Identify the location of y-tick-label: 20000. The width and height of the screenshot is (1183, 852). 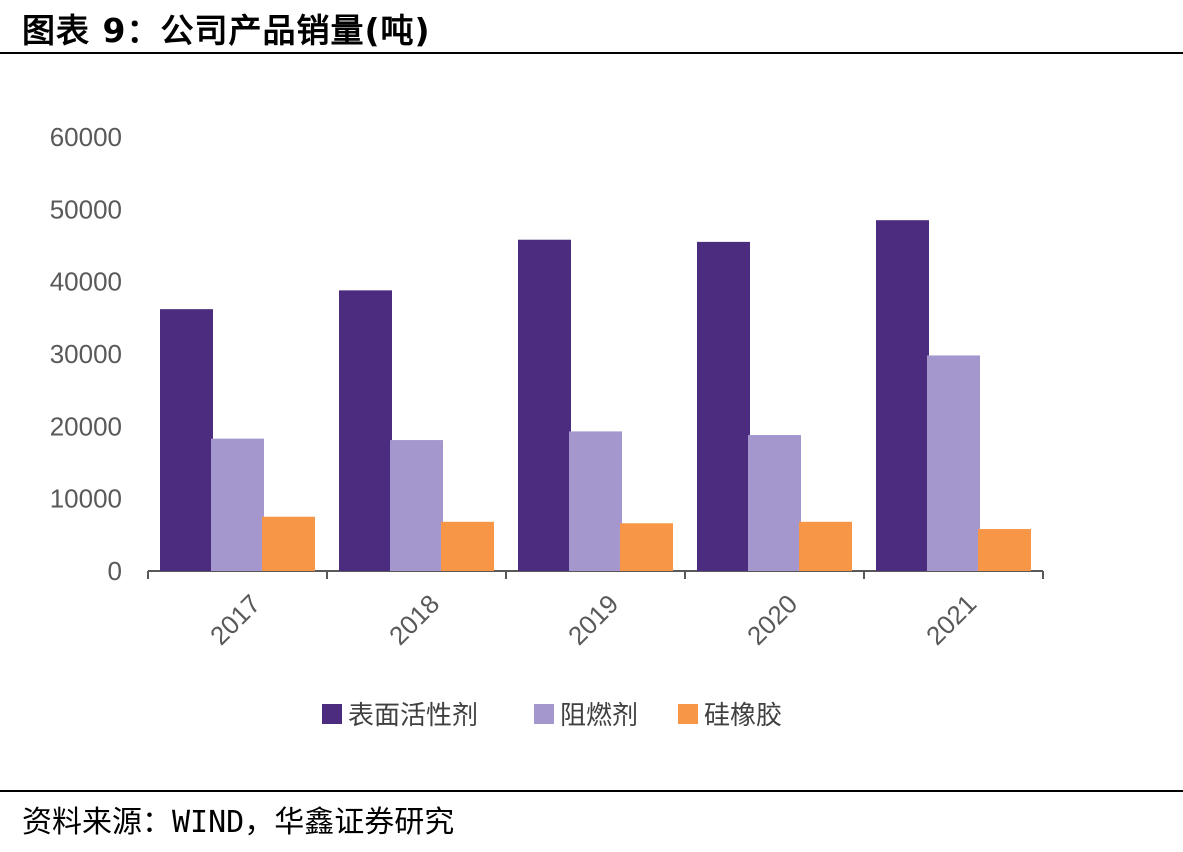
(86, 426).